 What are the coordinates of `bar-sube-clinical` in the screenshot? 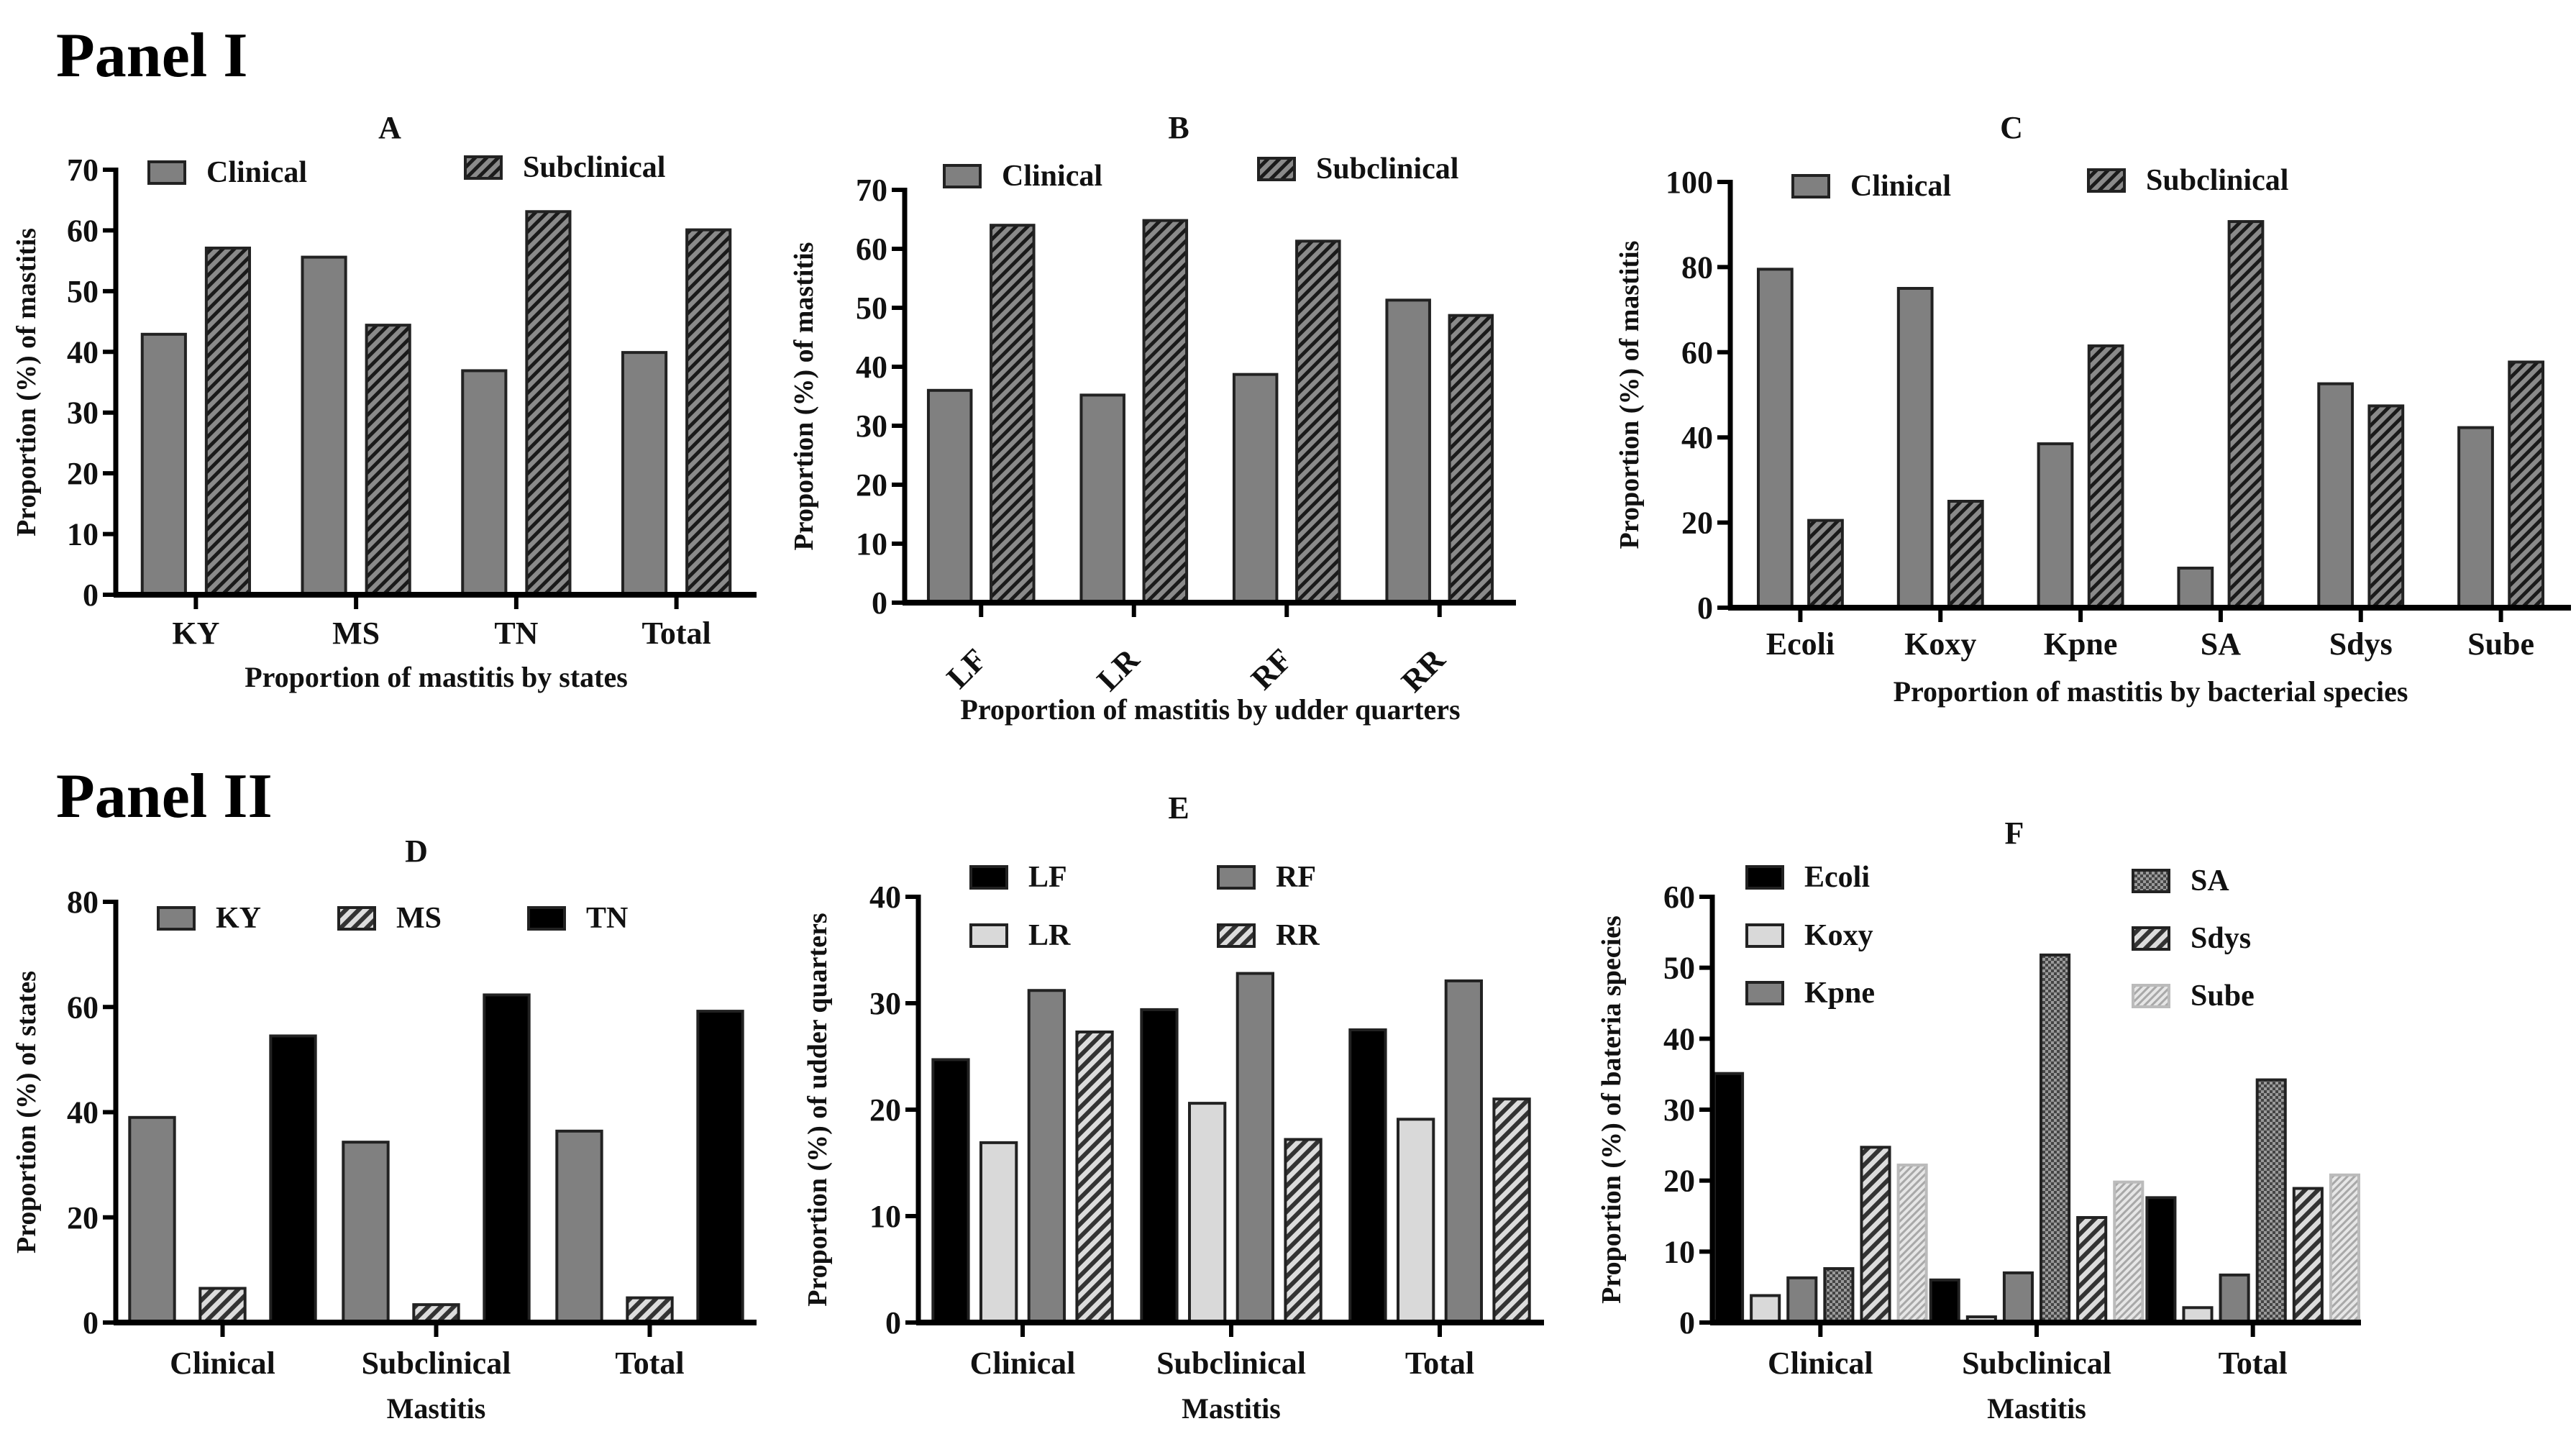 It's located at (1912, 1243).